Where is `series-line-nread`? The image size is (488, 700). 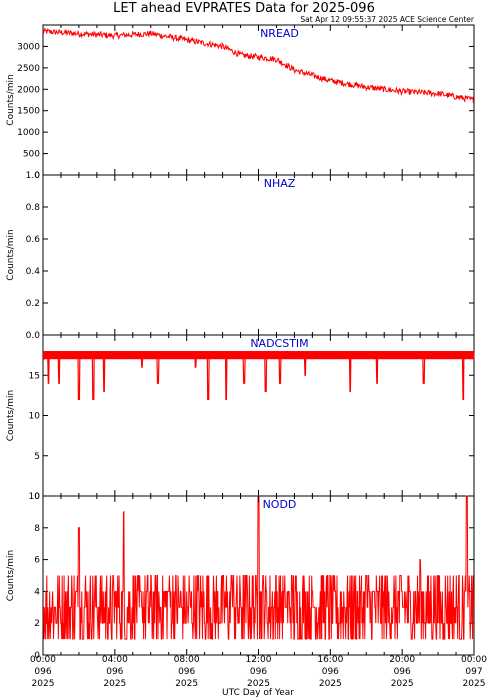 series-line-nread is located at coordinates (258, 65).